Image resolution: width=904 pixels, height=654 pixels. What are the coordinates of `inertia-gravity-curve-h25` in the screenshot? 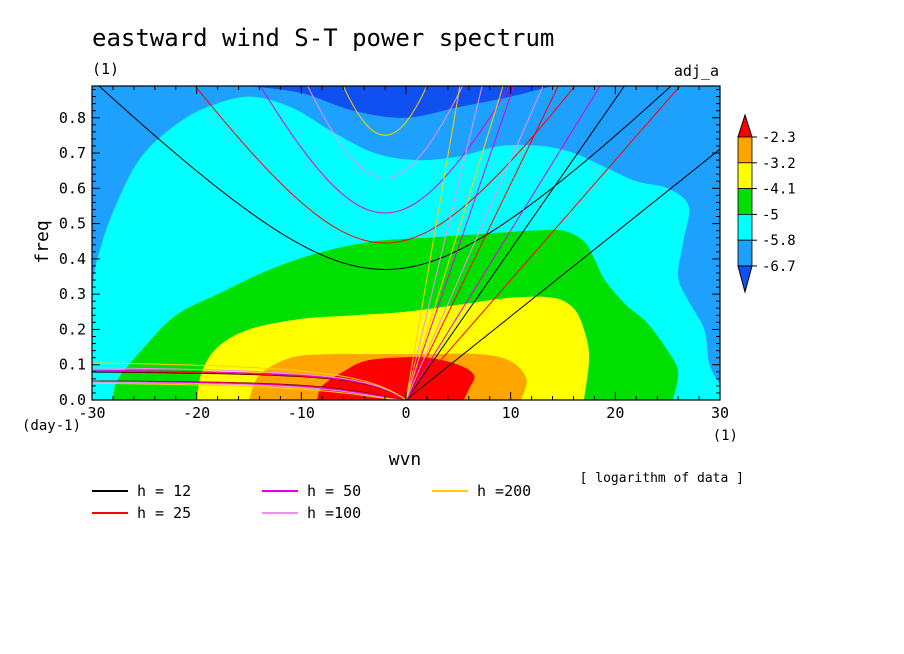 It's located at (385, 165).